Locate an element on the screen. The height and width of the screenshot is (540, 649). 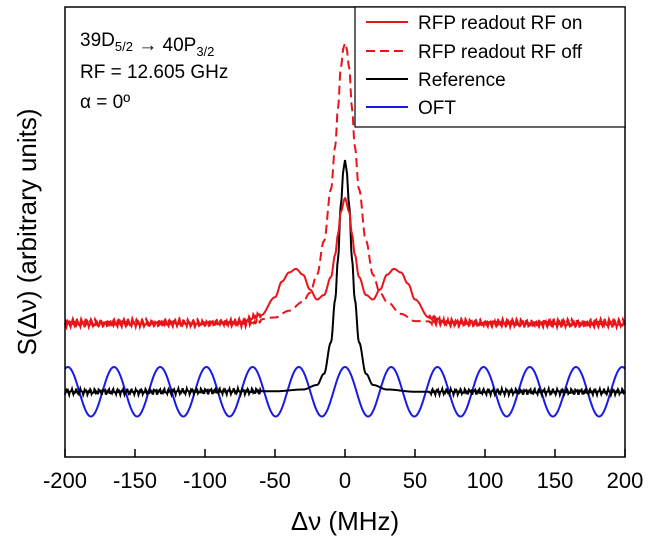
x-ticks: -200 -150 -100 -50 0 50 100 150 200 is located at coordinates (343, 471).